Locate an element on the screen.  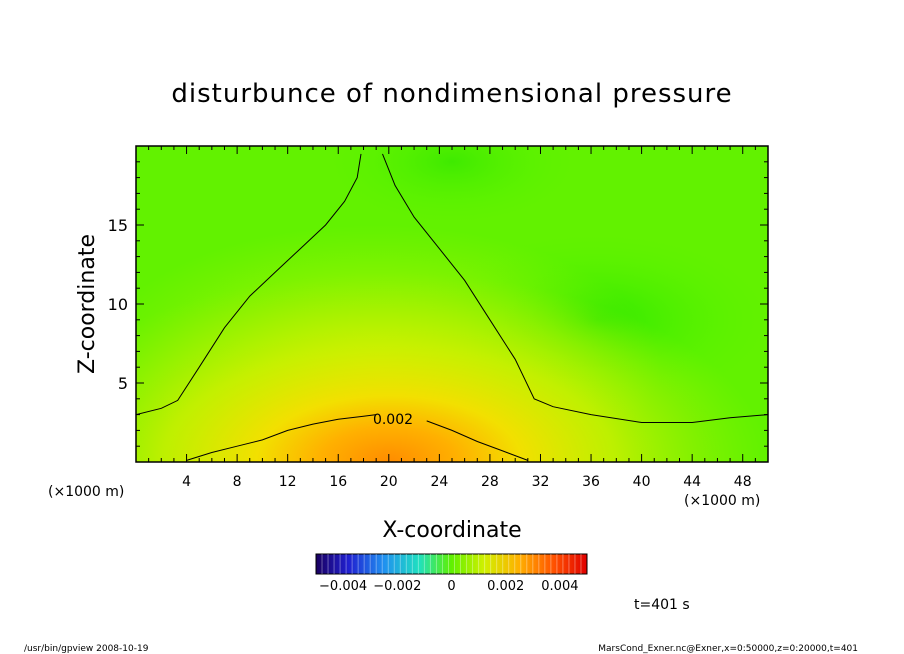
x-tick-label: 48 is located at coordinates (743, 482).